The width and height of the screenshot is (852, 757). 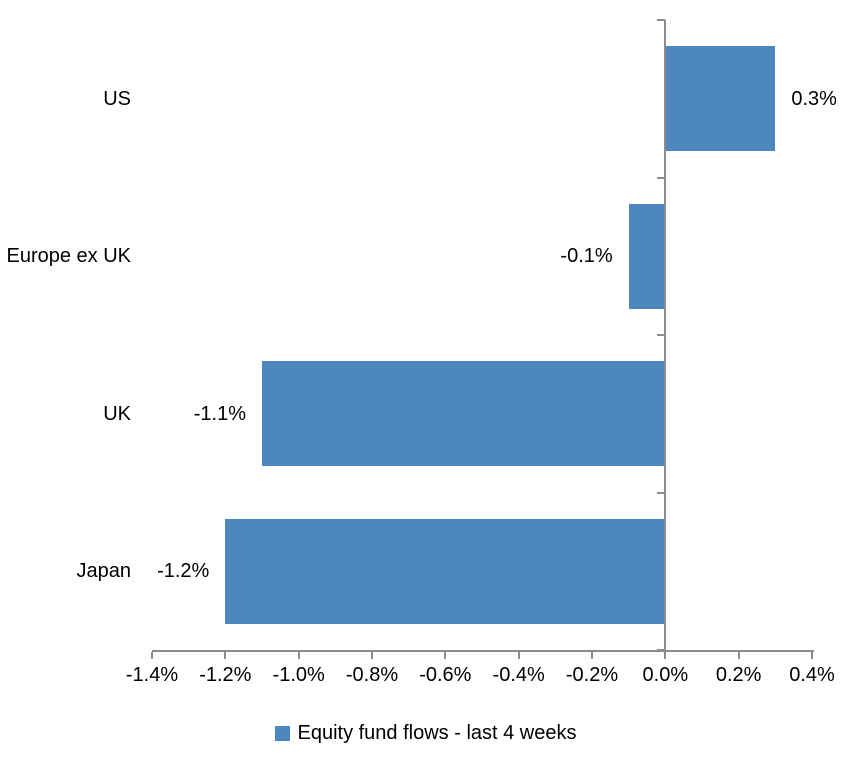 I want to click on x-axis-tick-label: -0.4%, so click(x=518, y=675).